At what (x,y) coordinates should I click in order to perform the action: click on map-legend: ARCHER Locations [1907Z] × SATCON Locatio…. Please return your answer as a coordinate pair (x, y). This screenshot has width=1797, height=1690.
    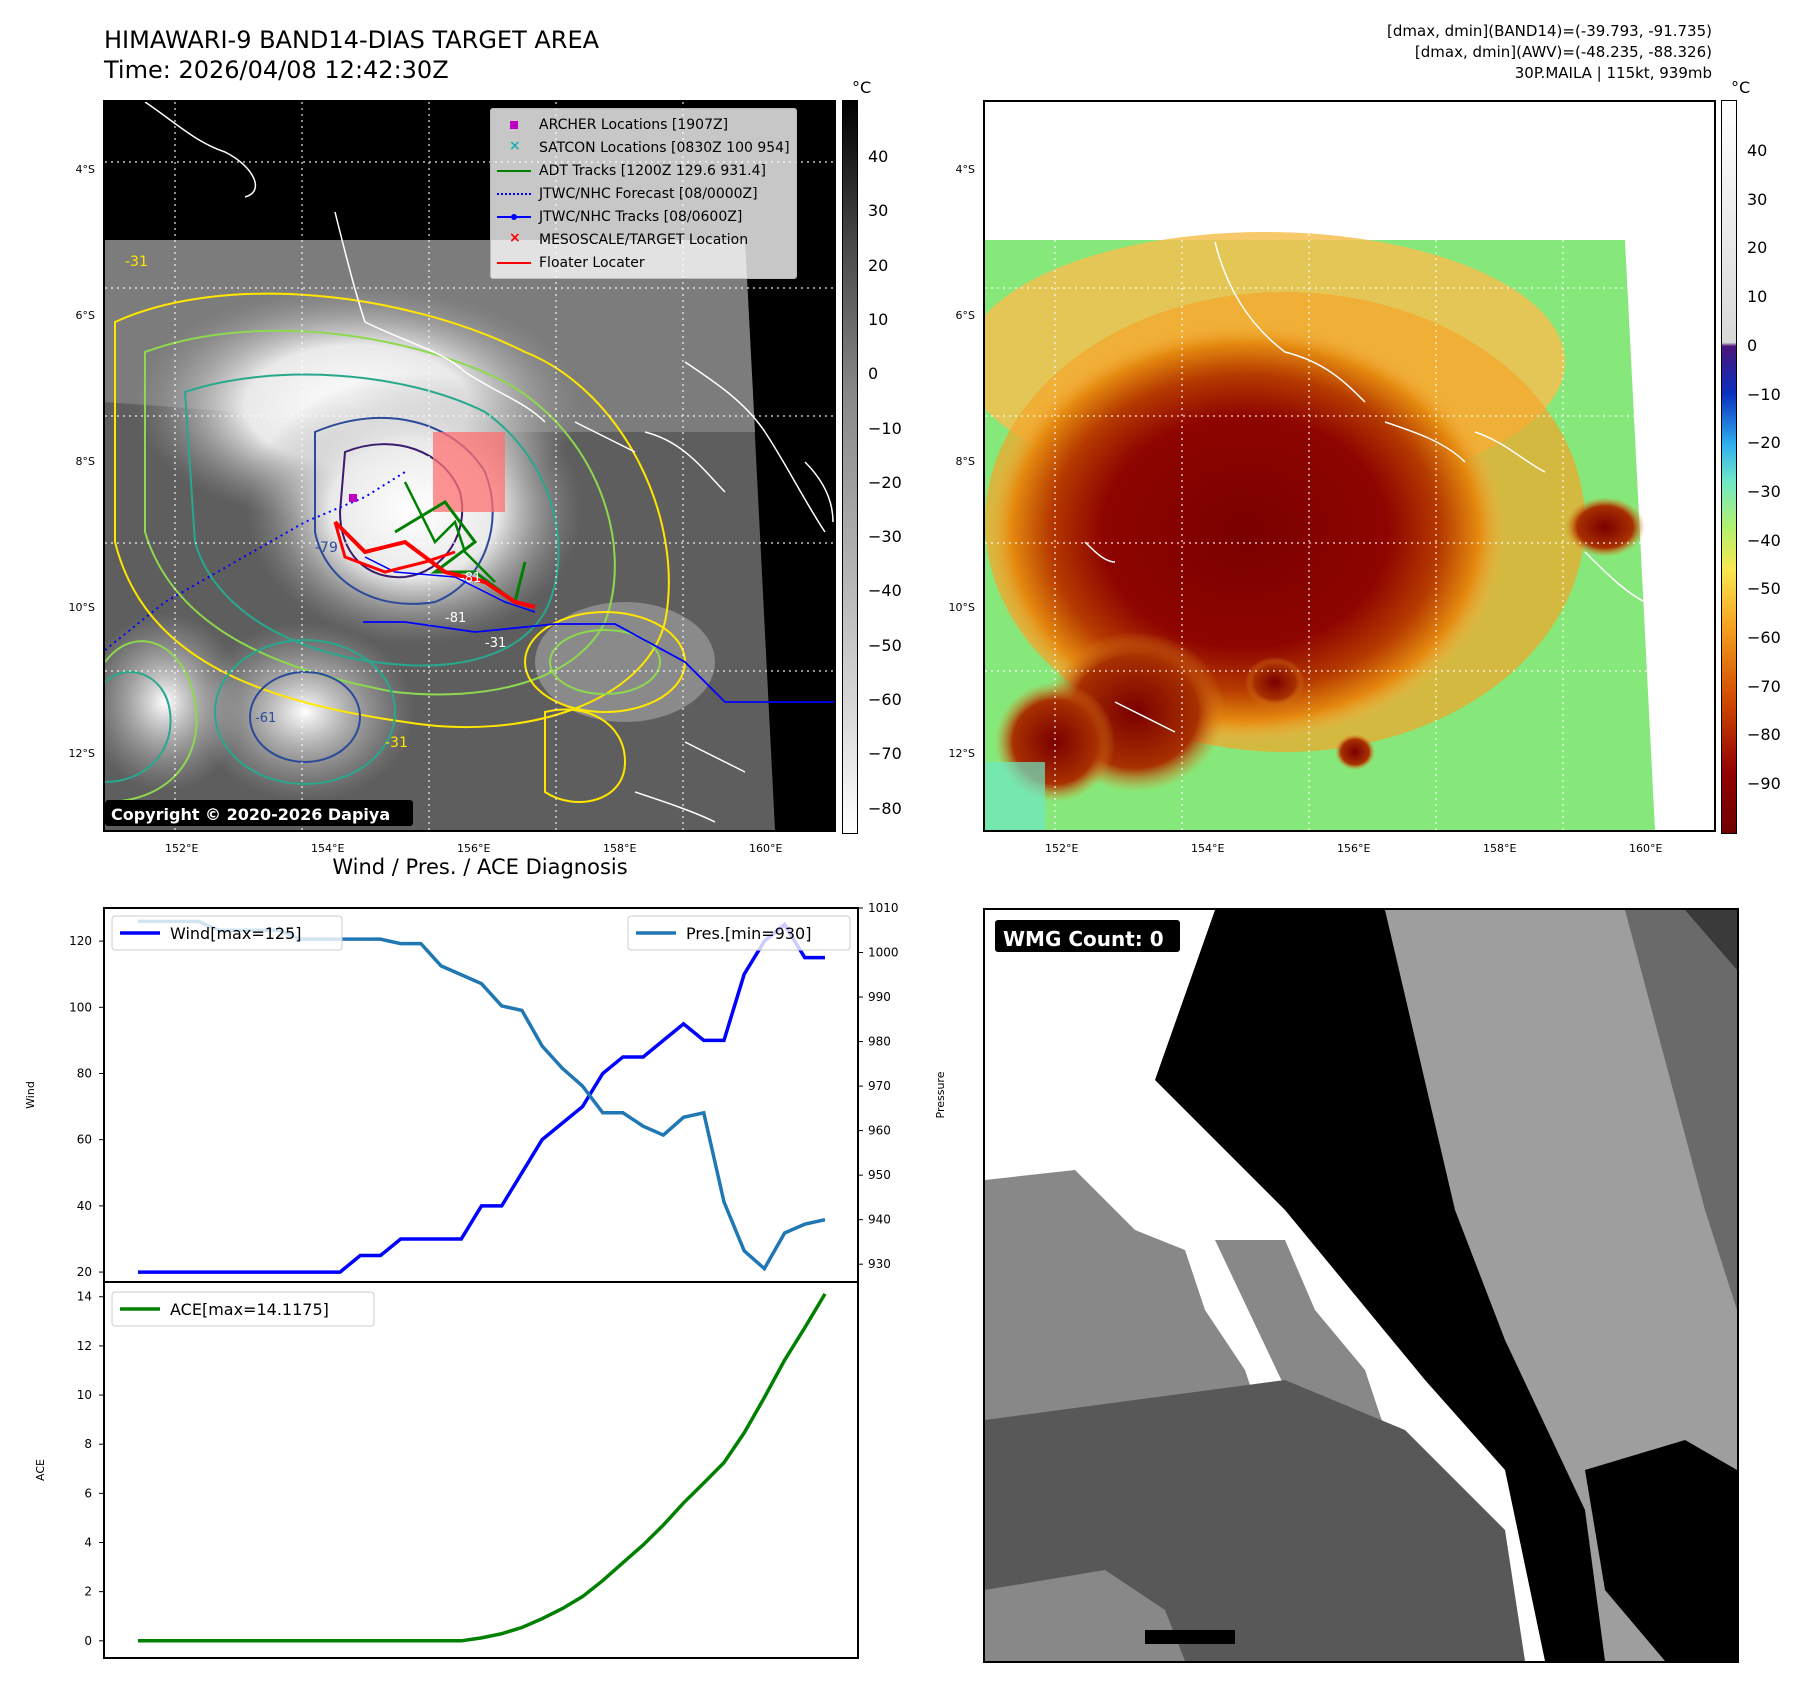
    Looking at the image, I should click on (643, 193).